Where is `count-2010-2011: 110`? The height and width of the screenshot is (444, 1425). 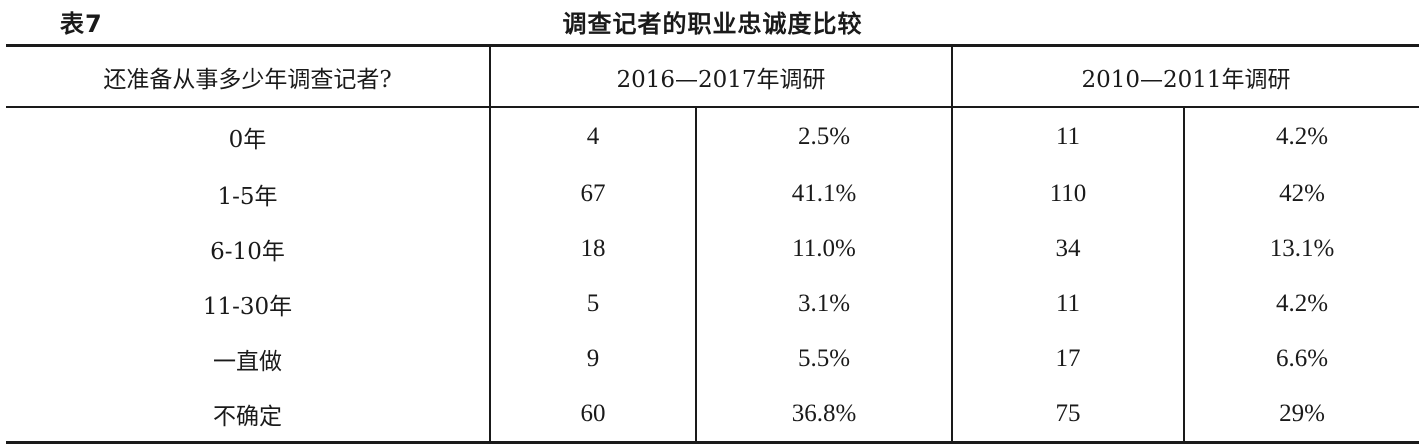 count-2010-2011: 110 is located at coordinates (1068, 193).